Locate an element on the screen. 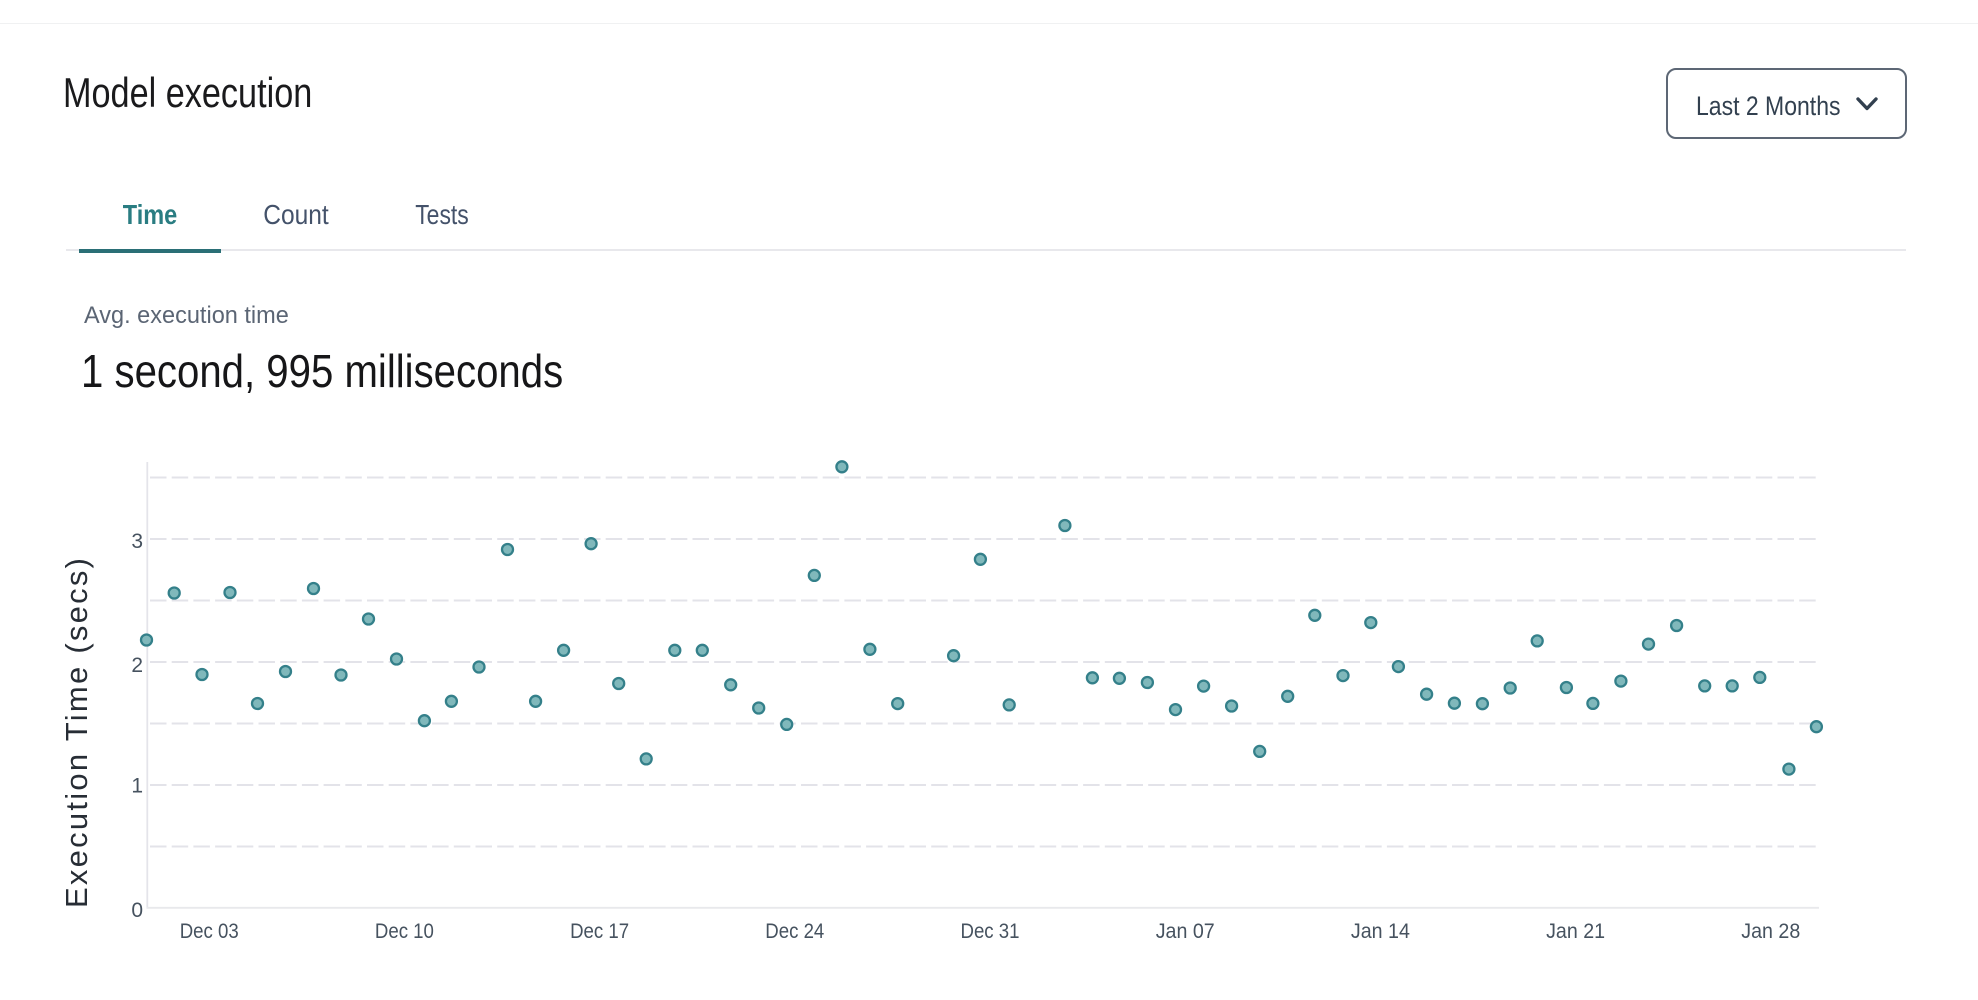 The width and height of the screenshot is (1978, 1000). svg-text: Dec 10 is located at coordinates (404, 931).